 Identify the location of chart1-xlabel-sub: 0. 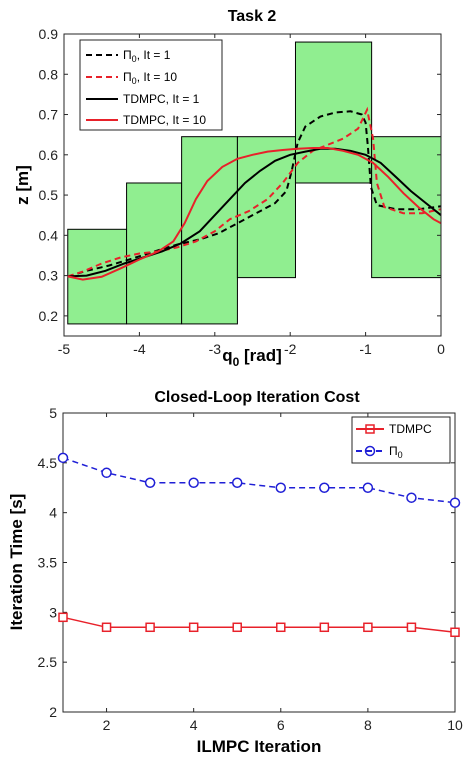
(236, 362).